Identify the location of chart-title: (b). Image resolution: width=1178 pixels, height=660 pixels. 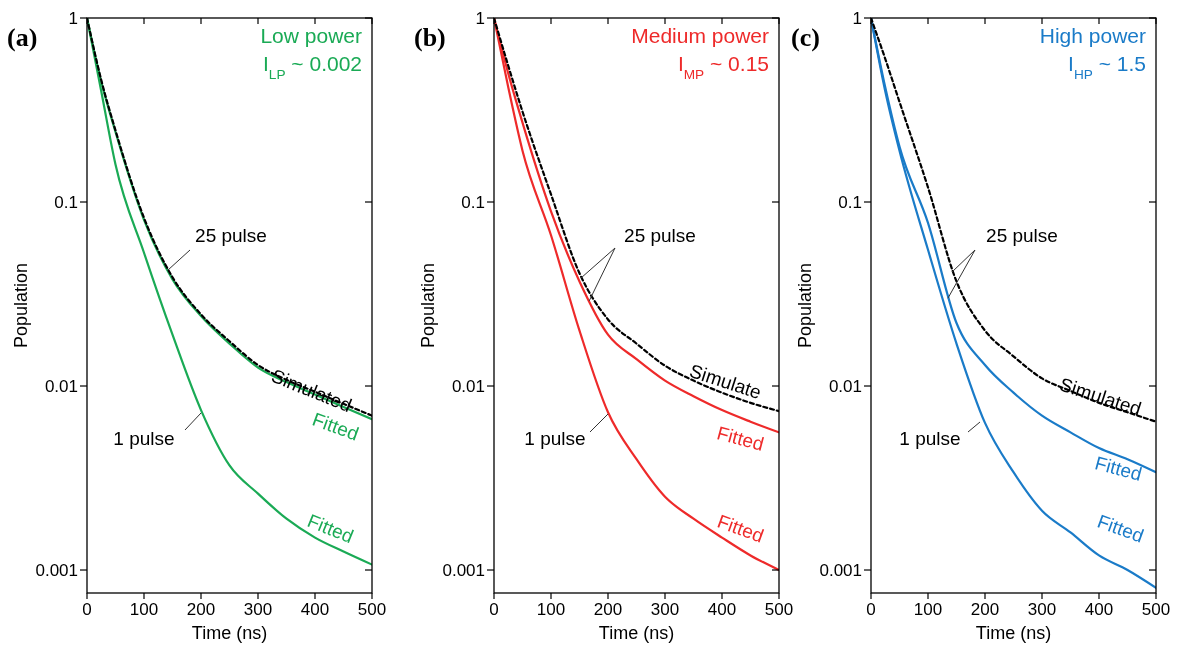
(430, 37).